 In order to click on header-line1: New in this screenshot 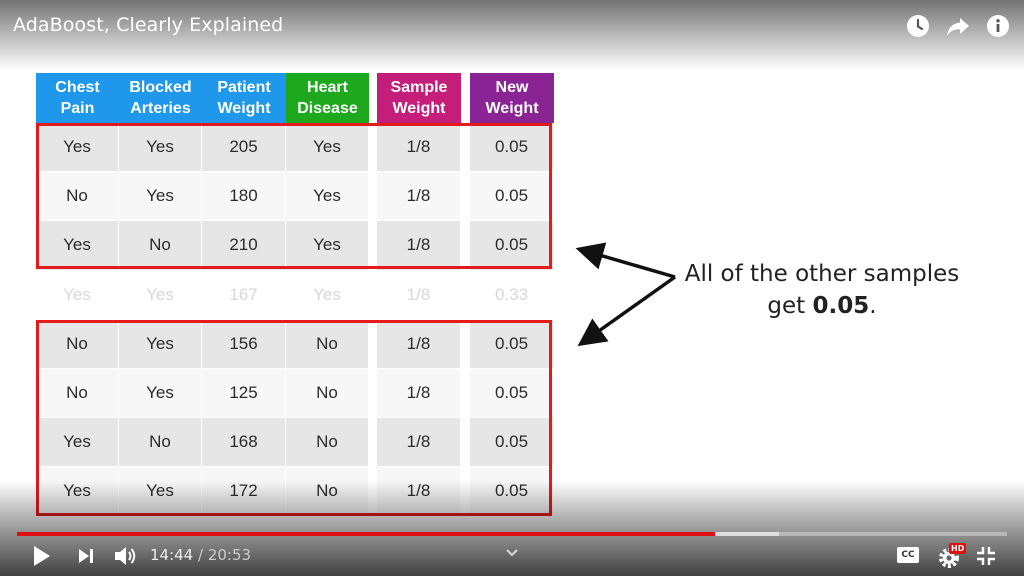, I will do `click(512, 87)`.